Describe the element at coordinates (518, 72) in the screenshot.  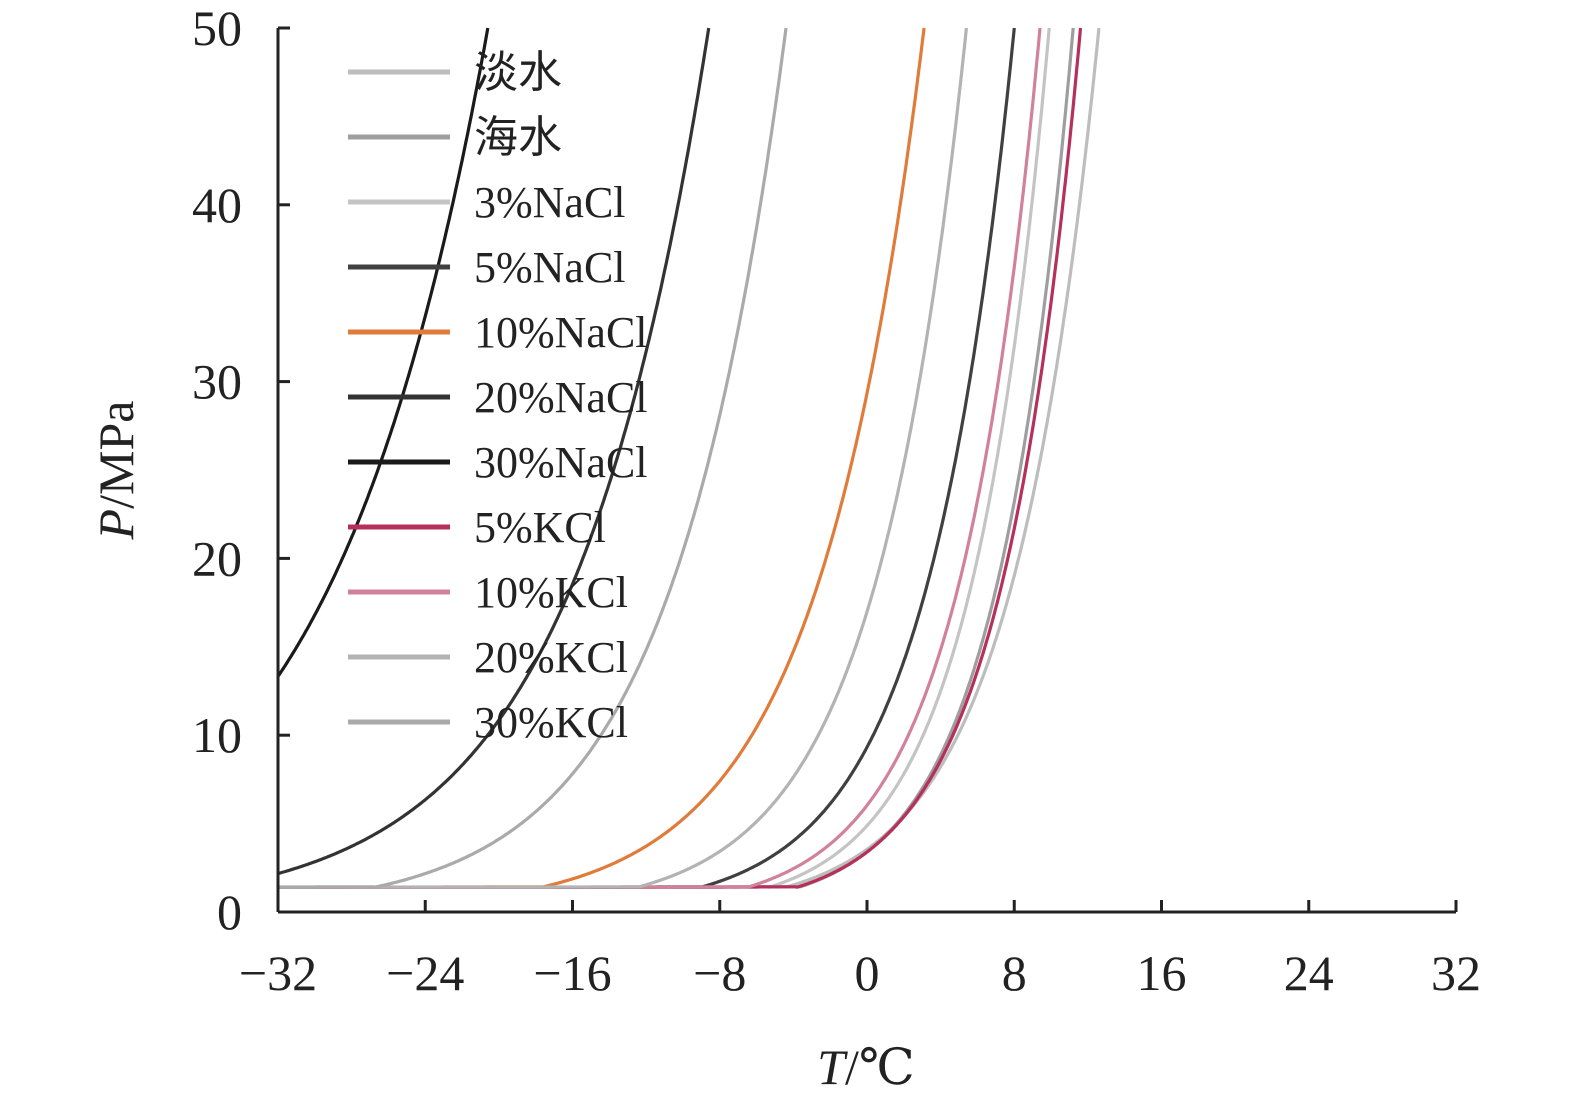
I see `legend-label-0: 淡水` at that location.